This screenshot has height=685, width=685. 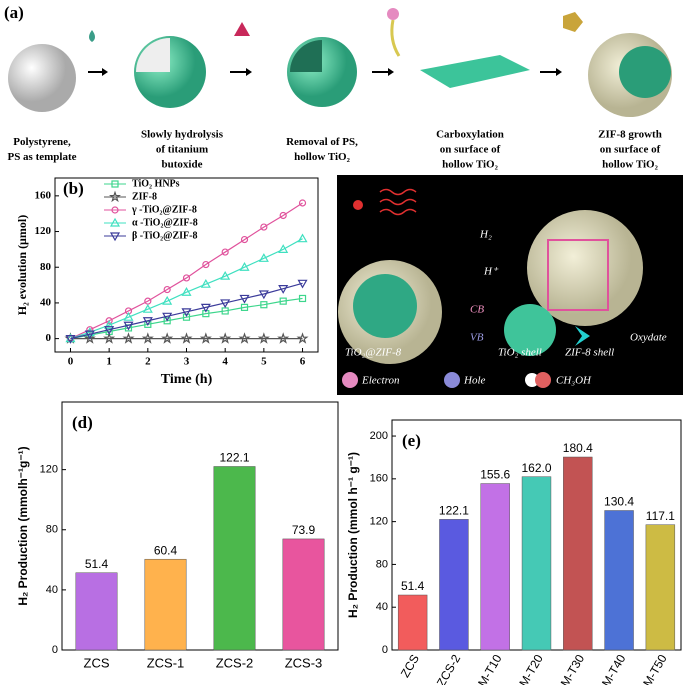 I want to click on tio2-surface, so click(x=475, y=71).